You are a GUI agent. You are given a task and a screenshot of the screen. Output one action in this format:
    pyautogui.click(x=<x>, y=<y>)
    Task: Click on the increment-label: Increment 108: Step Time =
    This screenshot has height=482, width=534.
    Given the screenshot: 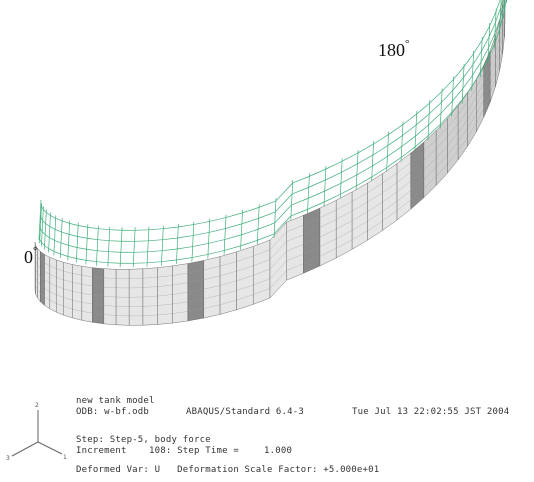 What is the action you would take?
    pyautogui.click(x=157, y=451)
    